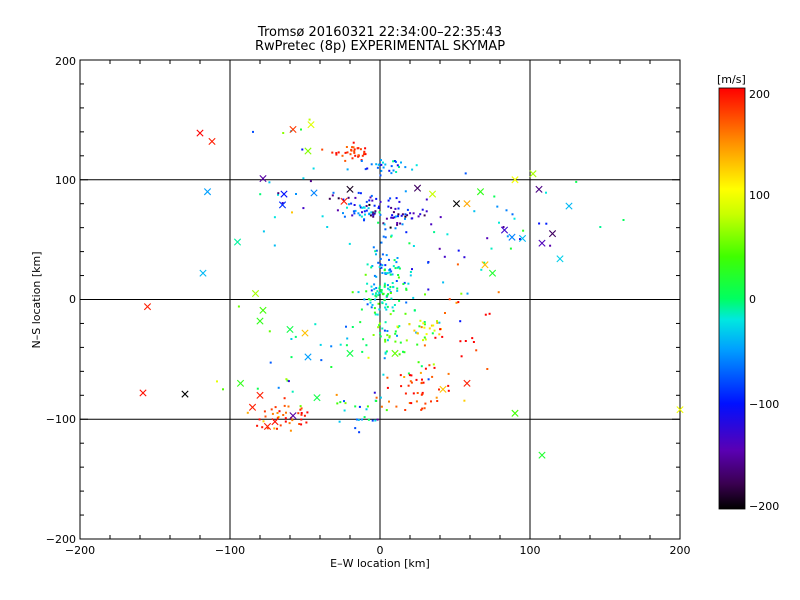 Image resolution: width=800 pixels, height=600 pixels. Describe the element at coordinates (759, 94) in the screenshot. I see `colorbar-tick-label: 200` at that location.